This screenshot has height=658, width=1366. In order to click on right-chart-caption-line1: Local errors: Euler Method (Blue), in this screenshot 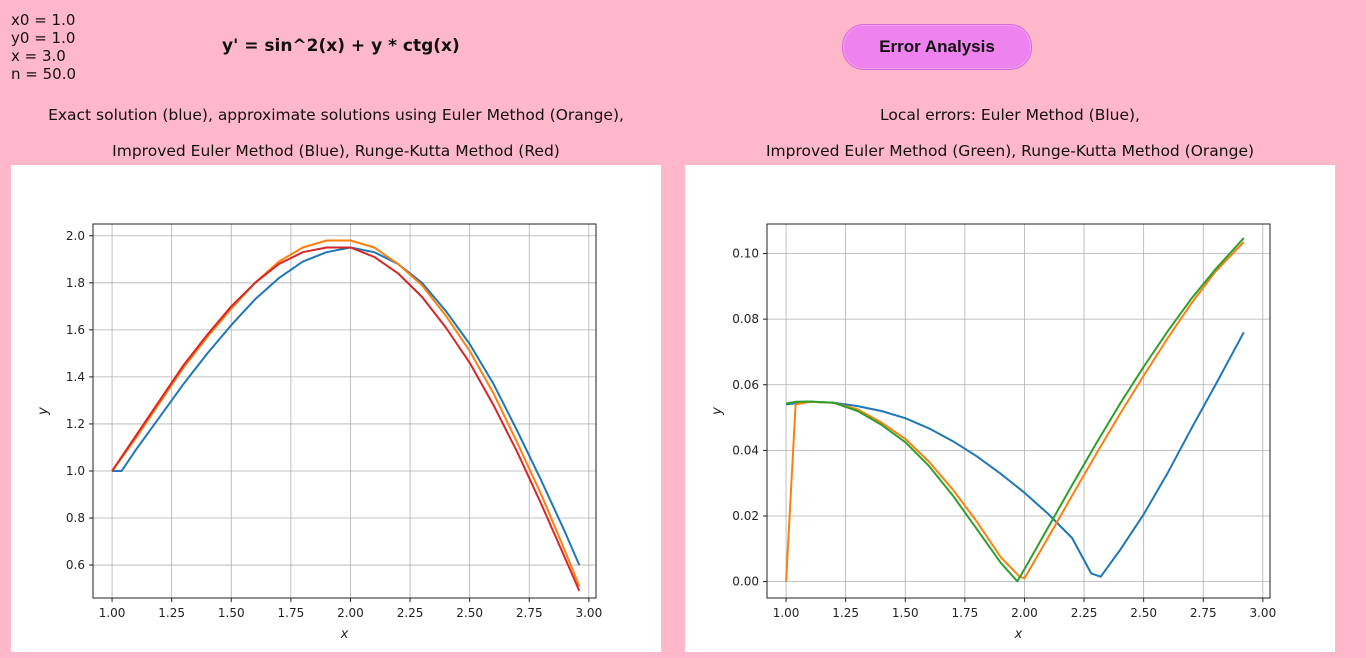, I will do `click(1010, 115)`.